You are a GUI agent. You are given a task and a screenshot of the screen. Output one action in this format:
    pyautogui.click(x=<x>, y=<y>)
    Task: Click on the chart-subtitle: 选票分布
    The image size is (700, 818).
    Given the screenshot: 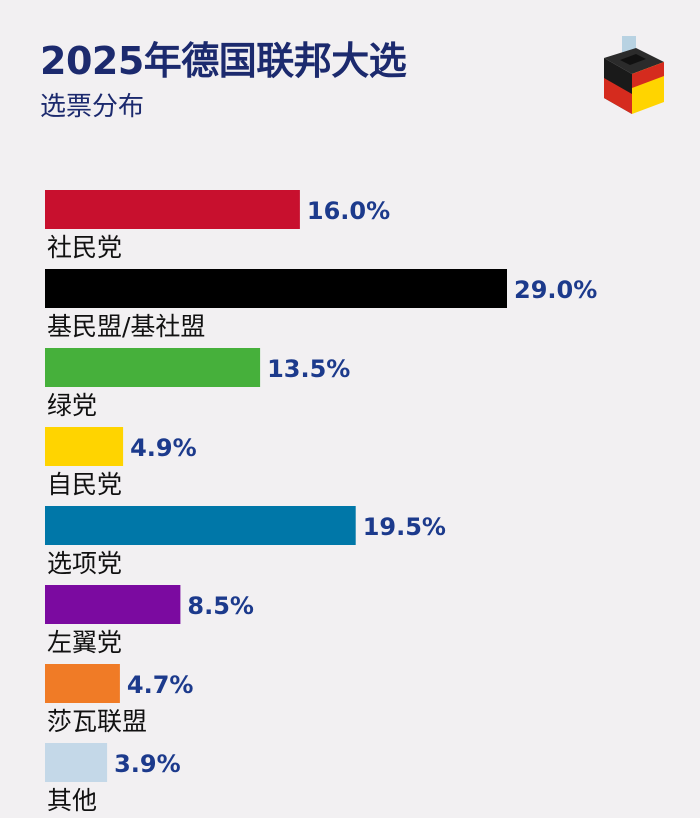 What is the action you would take?
    pyautogui.click(x=92, y=107)
    